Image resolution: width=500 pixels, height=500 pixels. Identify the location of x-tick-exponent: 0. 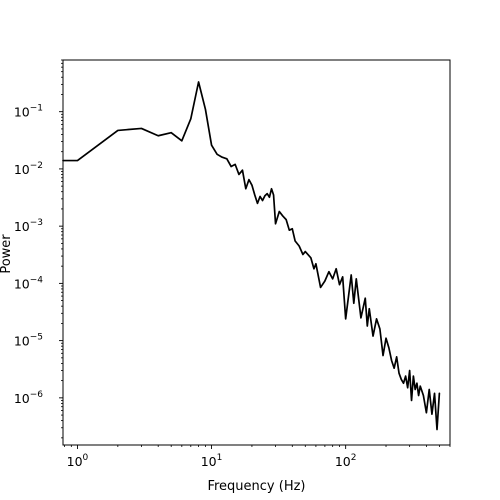
(86, 458).